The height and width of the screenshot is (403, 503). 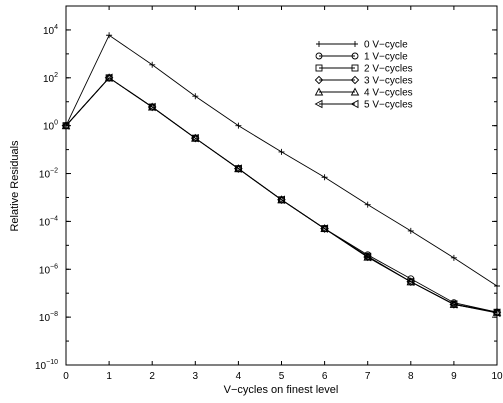 What do you see at coordinates (48, 269) in the screenshot?
I see `y-tick-label: 10⁻⁶` at bounding box center [48, 269].